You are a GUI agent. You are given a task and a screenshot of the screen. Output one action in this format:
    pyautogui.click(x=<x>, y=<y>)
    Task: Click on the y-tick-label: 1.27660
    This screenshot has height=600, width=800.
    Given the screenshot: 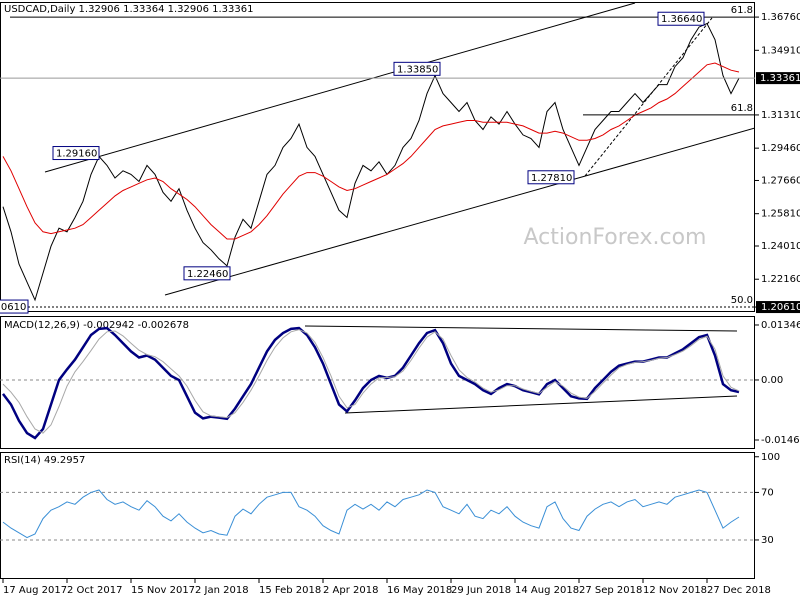 What is the action you would take?
    pyautogui.click(x=780, y=180)
    